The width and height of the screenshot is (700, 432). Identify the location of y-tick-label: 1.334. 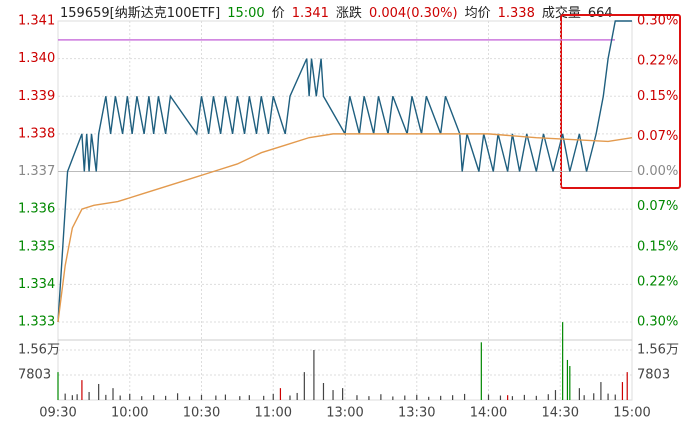
(36, 284).